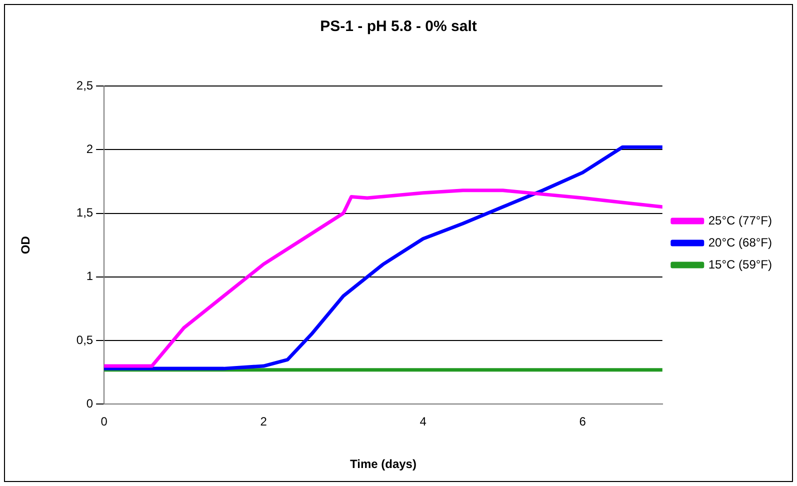 The height and width of the screenshot is (486, 797). What do you see at coordinates (264, 421) in the screenshot?
I see `x-tick-label: 2` at bounding box center [264, 421].